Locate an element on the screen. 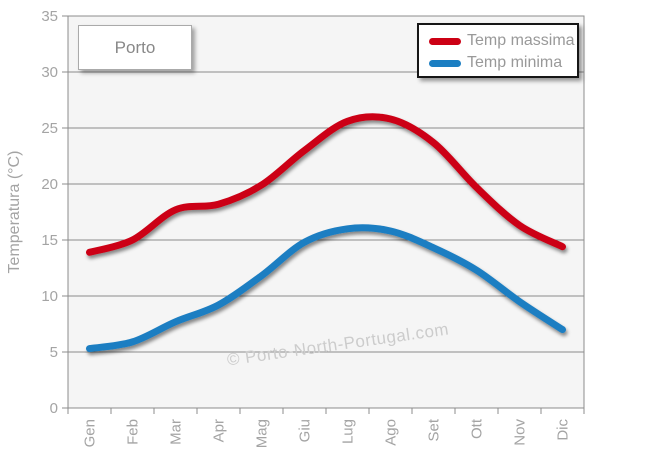  legend: Temp massima Temp minima is located at coordinates (498, 50).